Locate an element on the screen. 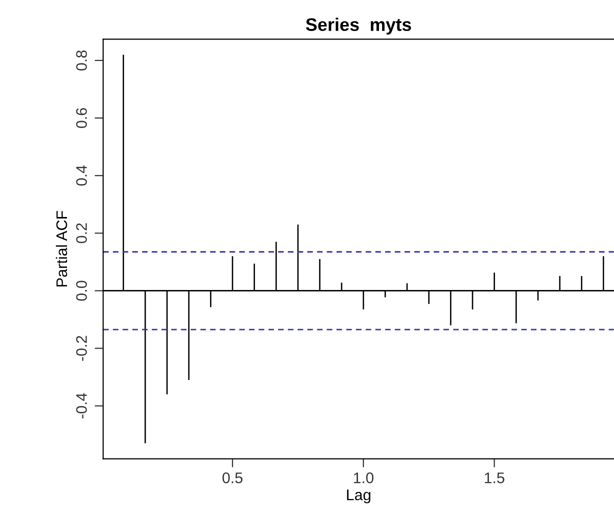  chart-title: Series myts is located at coordinates (359, 26).